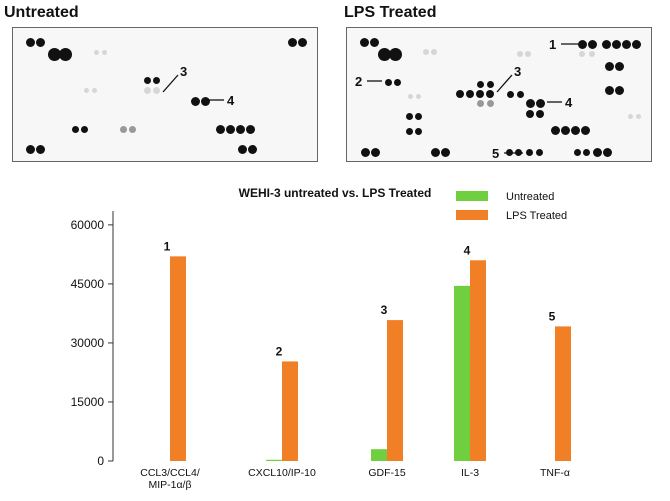 This screenshot has height=501, width=670. What do you see at coordinates (169, 485) in the screenshot?
I see `x-tick-label: MIP-1α/β` at bounding box center [169, 485].